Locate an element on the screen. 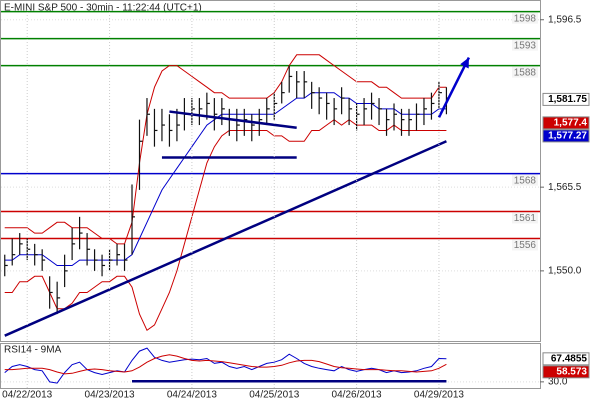  value-marker-label: 1,581.75 is located at coordinates (567, 99).